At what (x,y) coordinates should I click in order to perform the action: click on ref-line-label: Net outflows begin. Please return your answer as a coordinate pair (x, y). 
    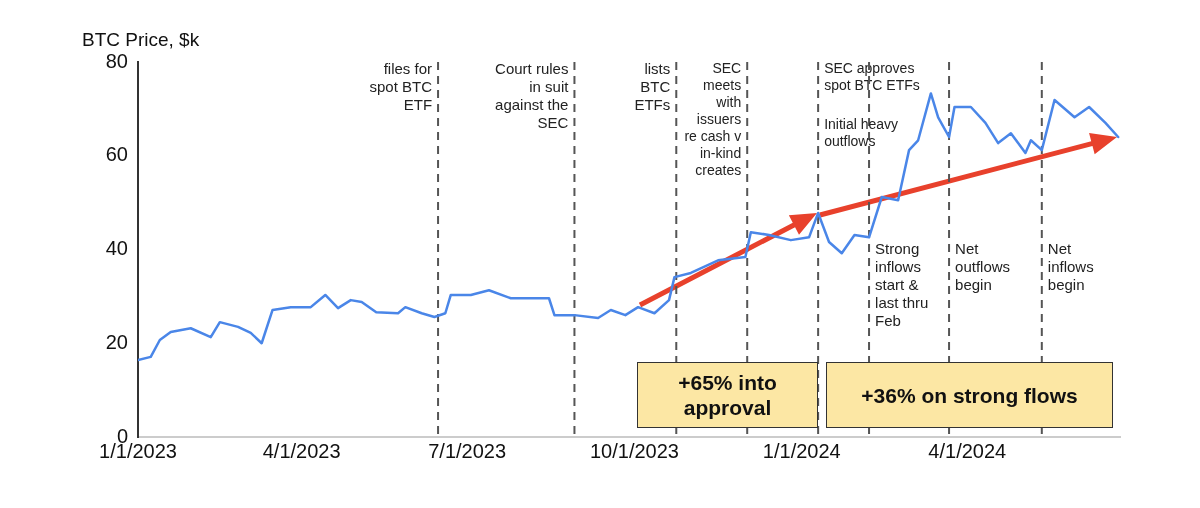
    Looking at the image, I should click on (983, 266).